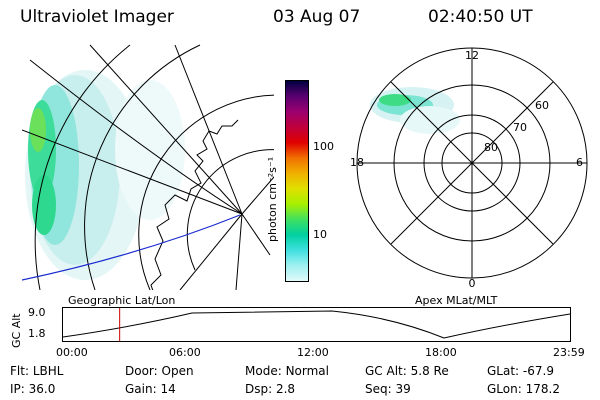 The height and width of the screenshot is (400, 600). Describe the element at coordinates (472, 283) in the screenshot. I see `mlt-label-0: 0` at that location.